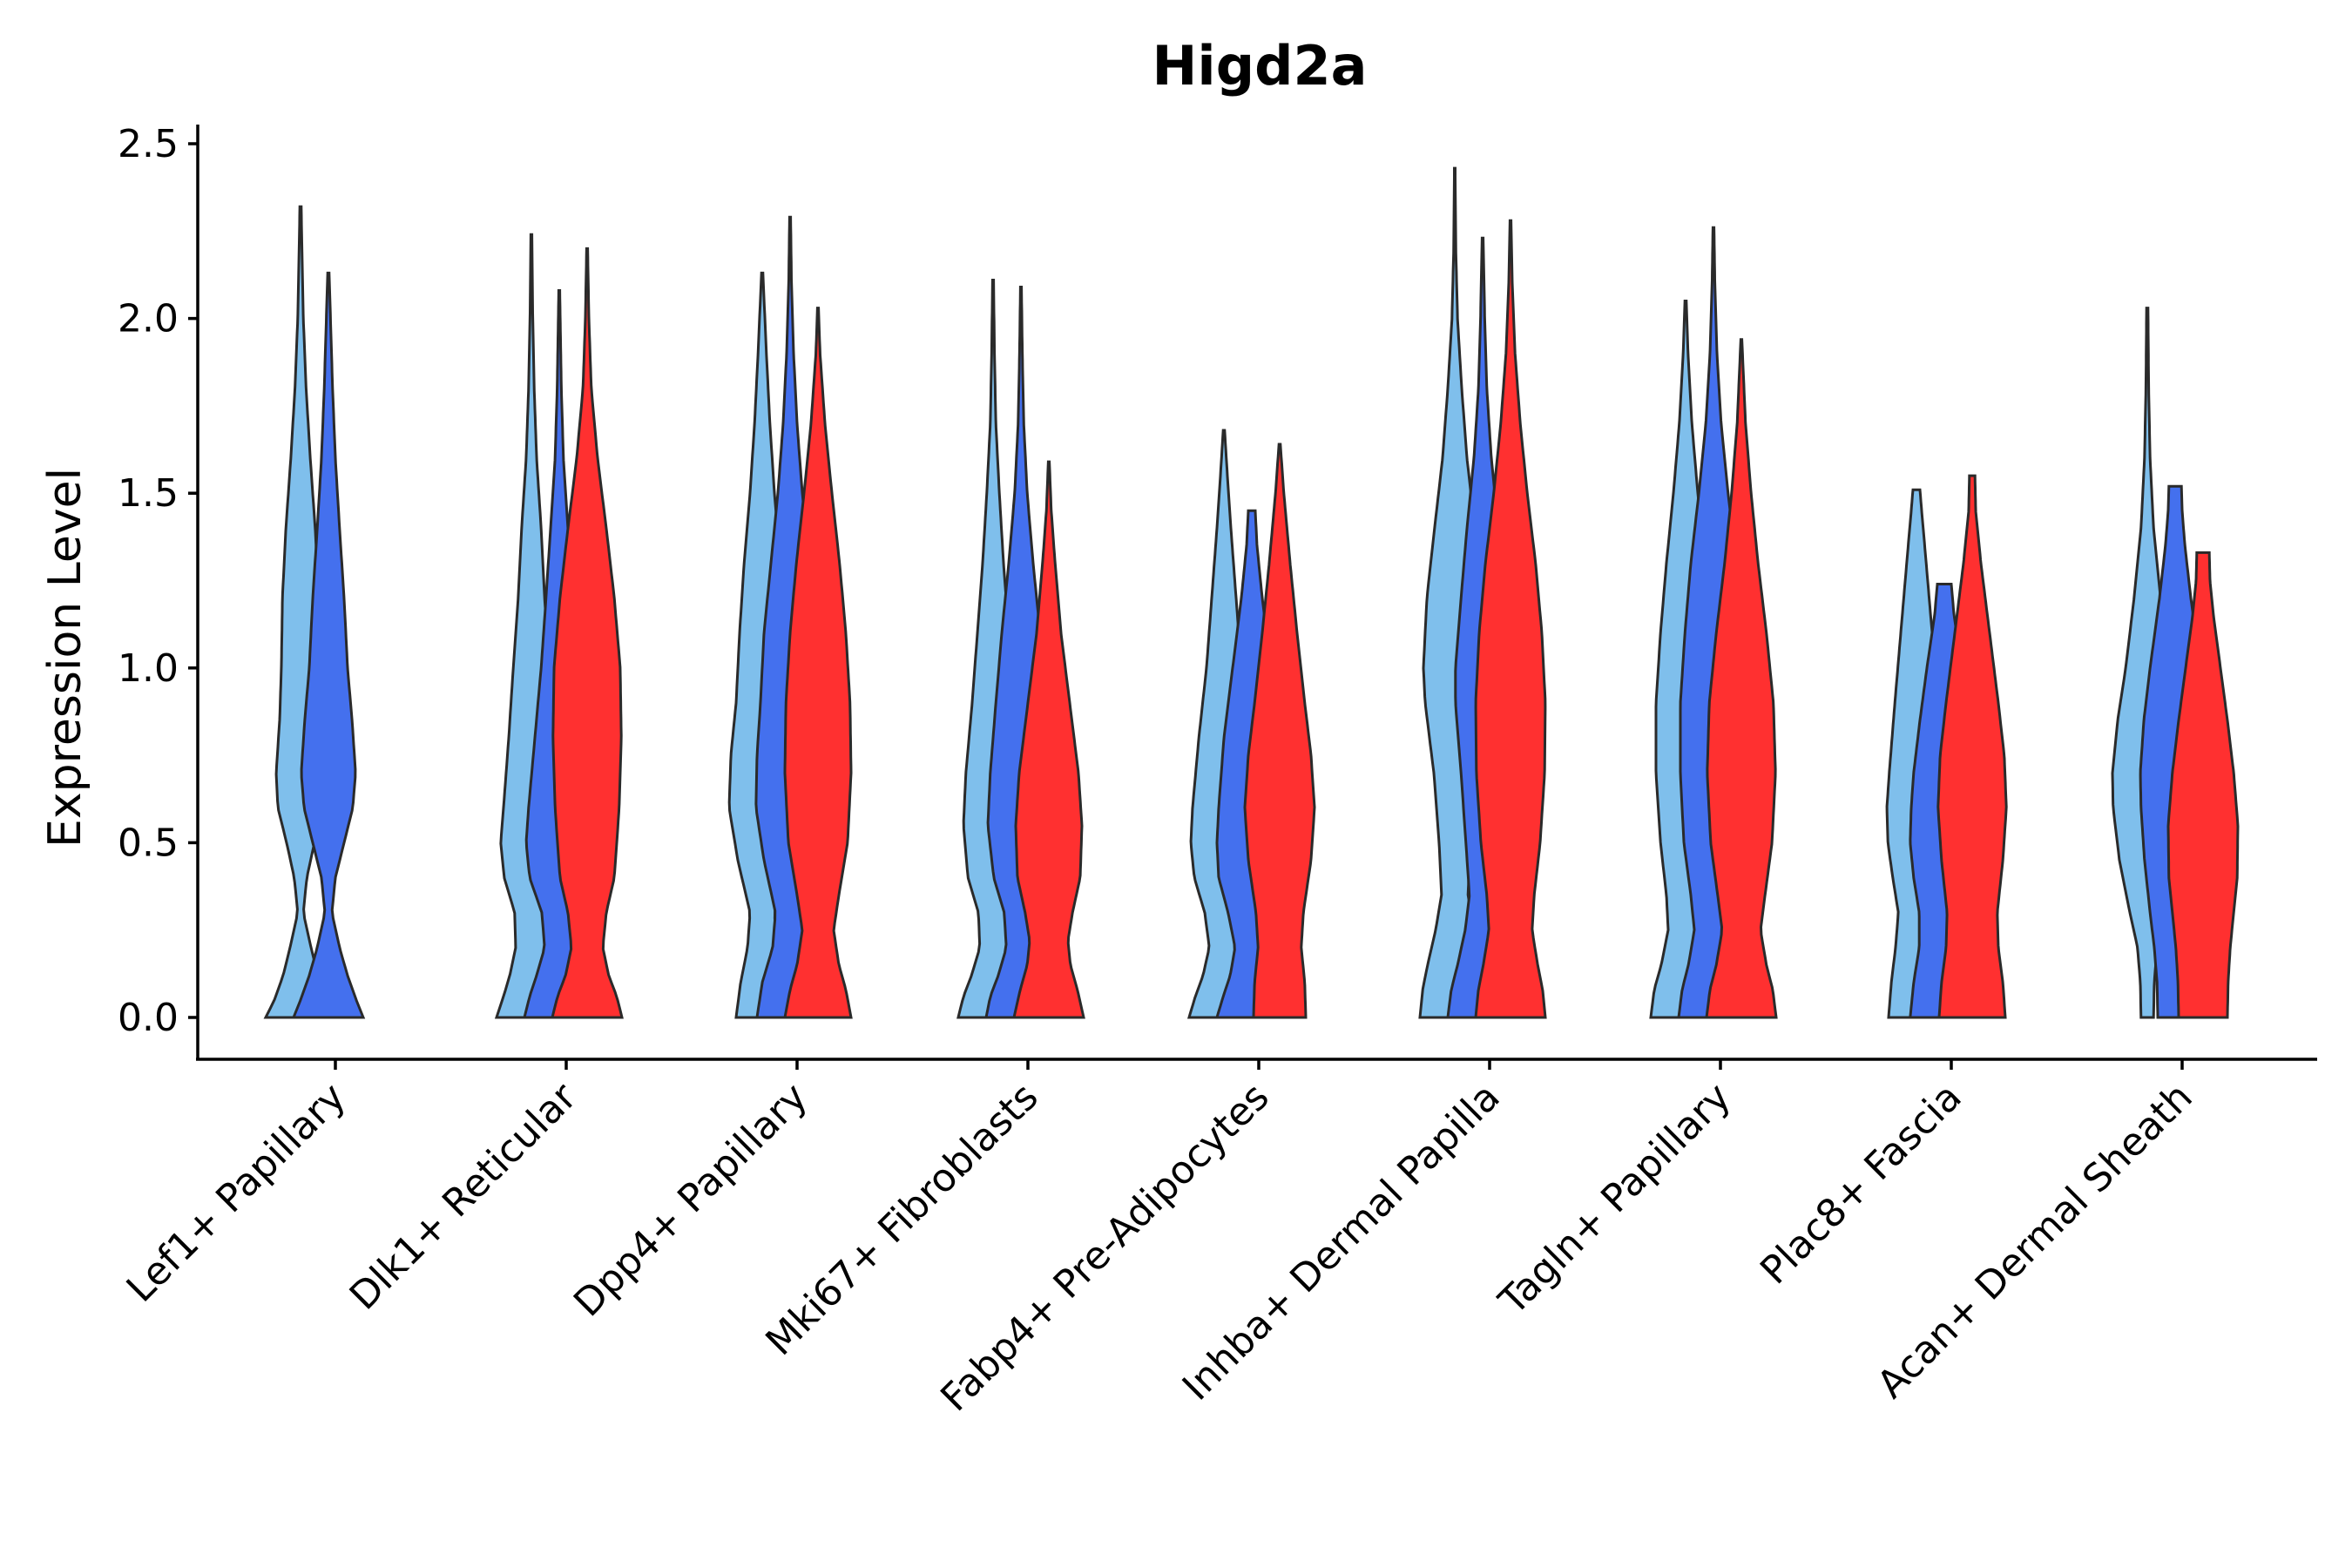 The height and width of the screenshot is (1568, 2352). I want to click on y-tick-label: 2.0, so click(148, 319).